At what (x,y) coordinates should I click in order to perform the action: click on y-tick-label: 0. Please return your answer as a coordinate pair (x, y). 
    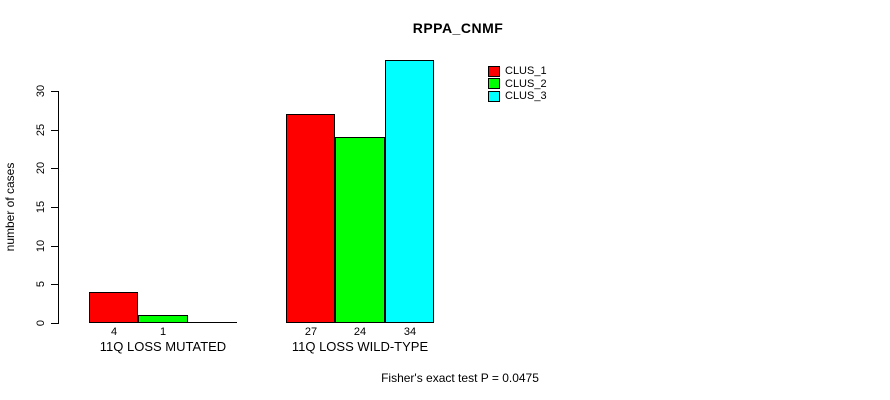
    Looking at the image, I should click on (41, 323).